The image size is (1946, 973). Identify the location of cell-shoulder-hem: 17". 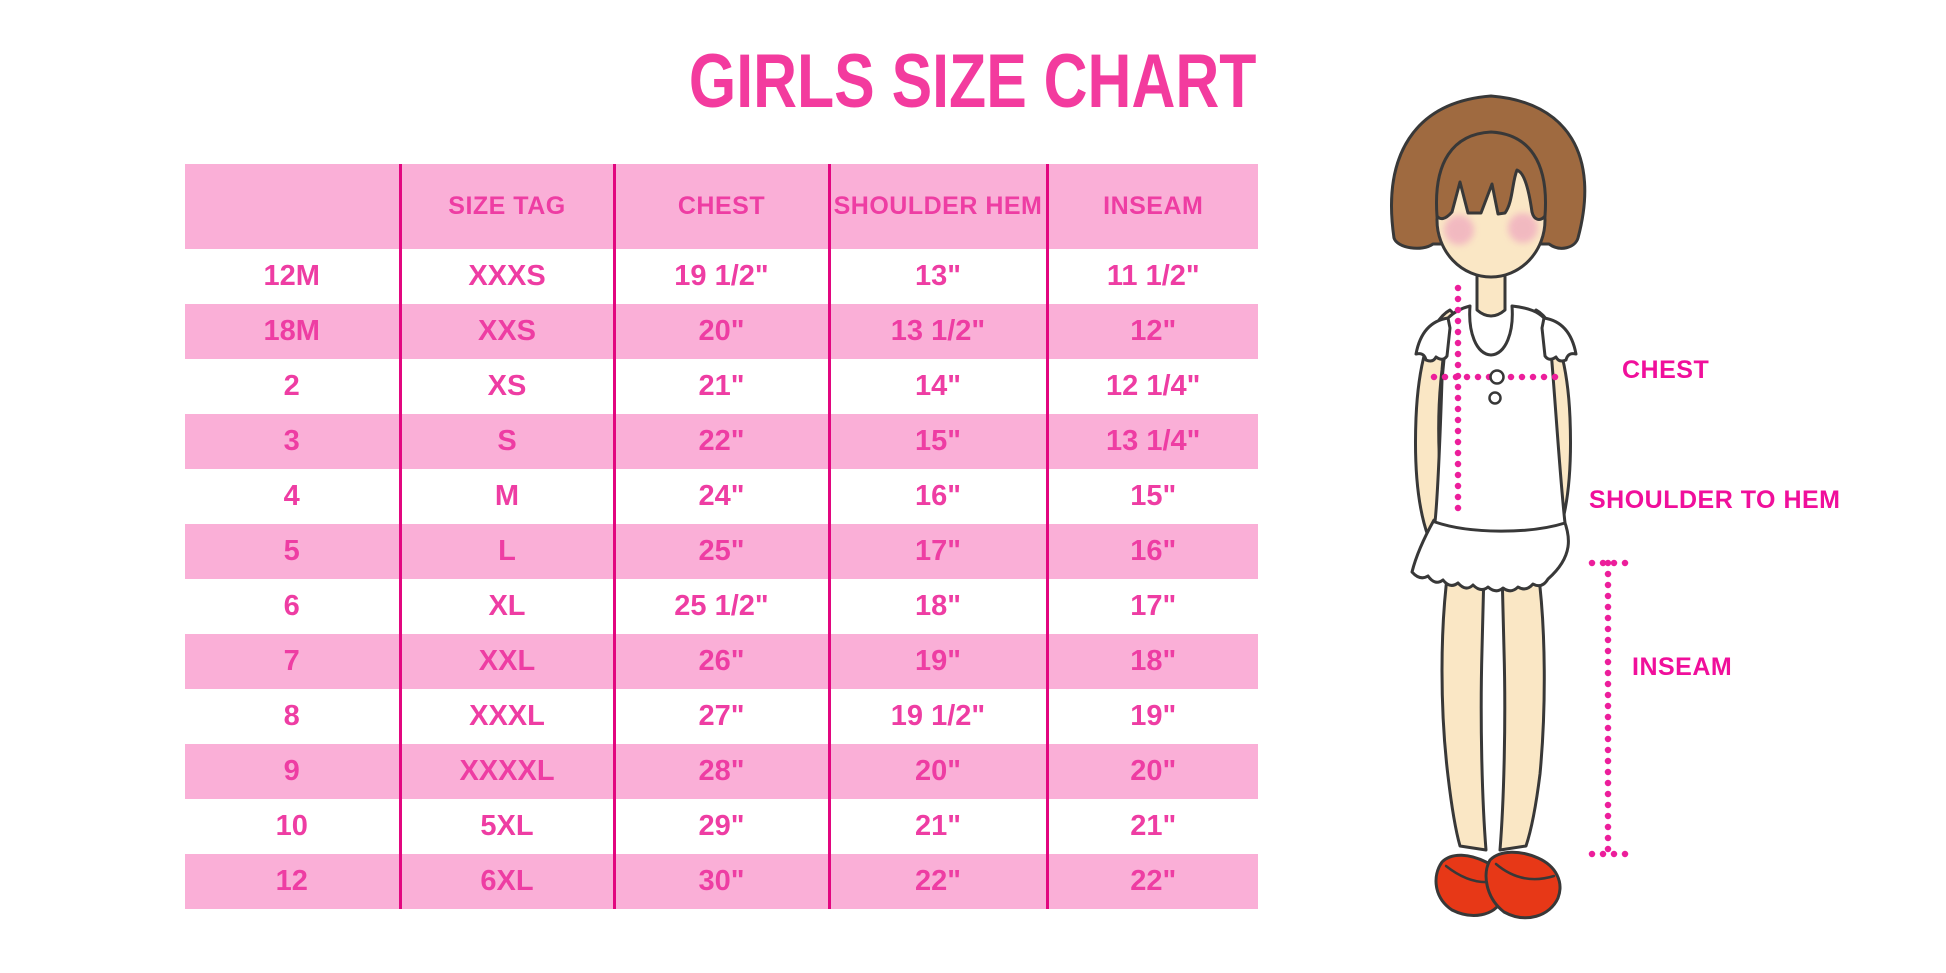
(937, 551).